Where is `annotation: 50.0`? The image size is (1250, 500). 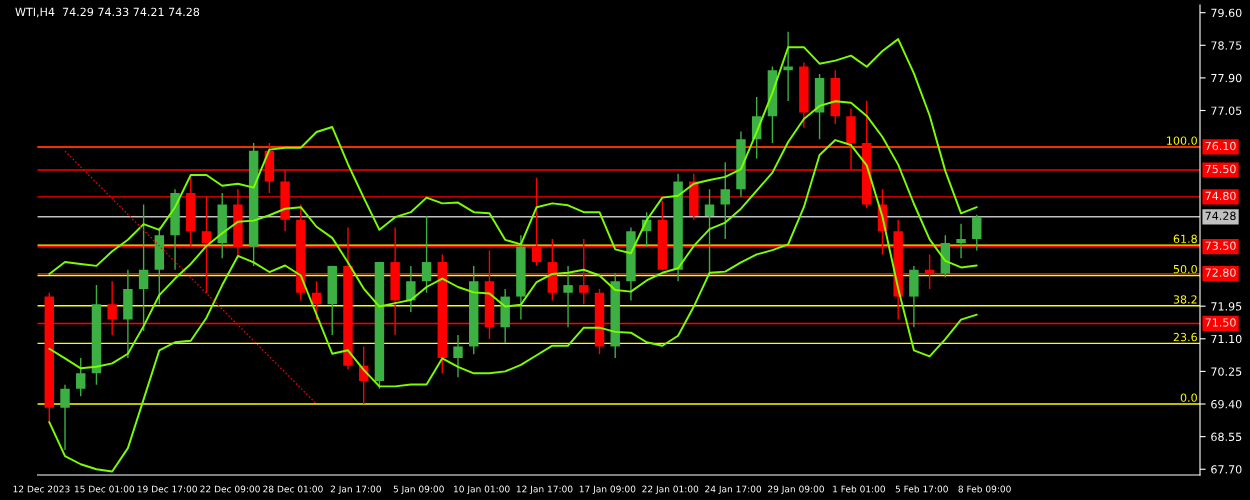
annotation: 50.0 is located at coordinates (1185, 269).